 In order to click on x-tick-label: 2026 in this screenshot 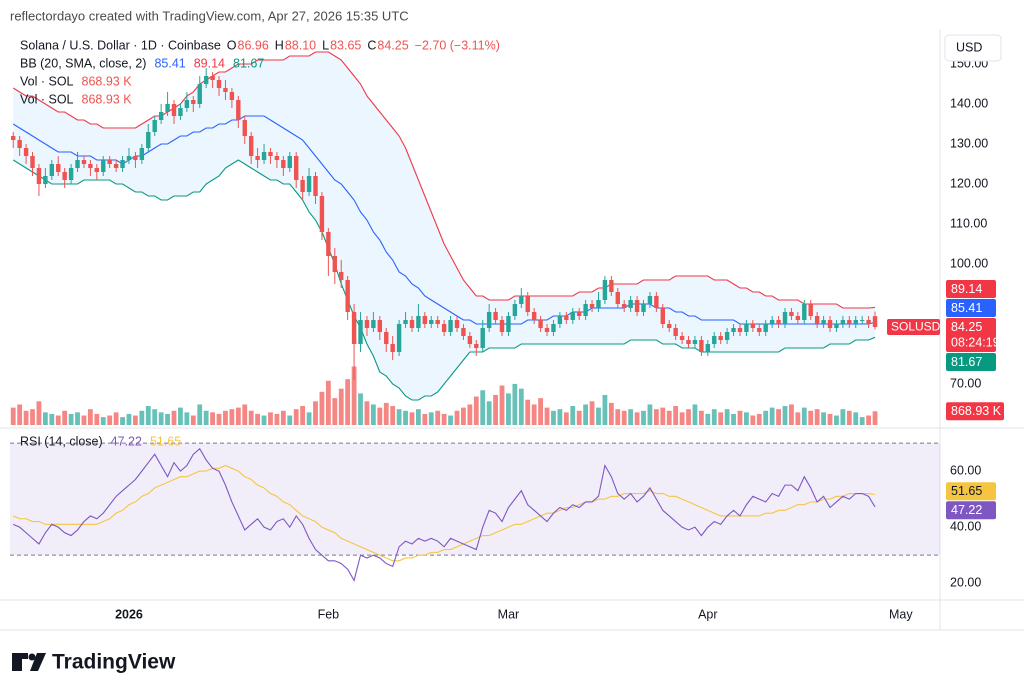, I will do `click(129, 614)`.